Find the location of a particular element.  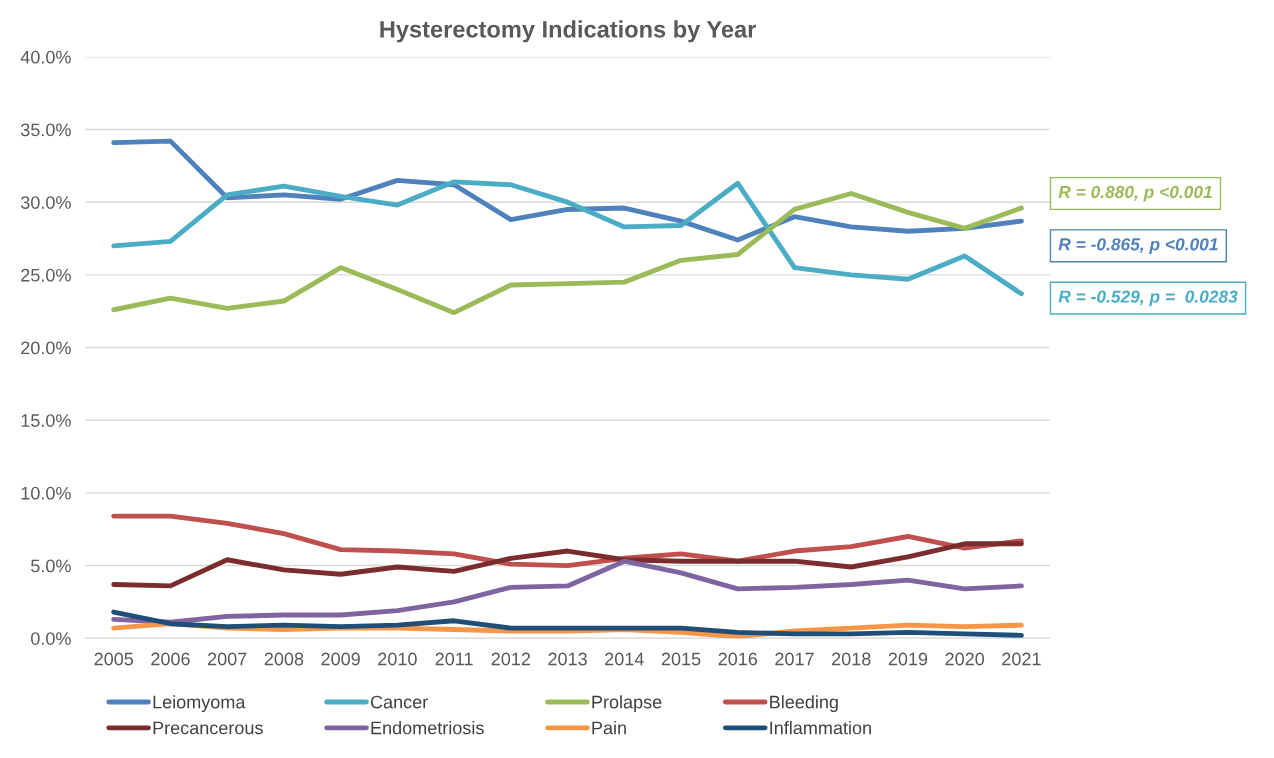

y-tick-label: 0.0% is located at coordinates (51, 638).